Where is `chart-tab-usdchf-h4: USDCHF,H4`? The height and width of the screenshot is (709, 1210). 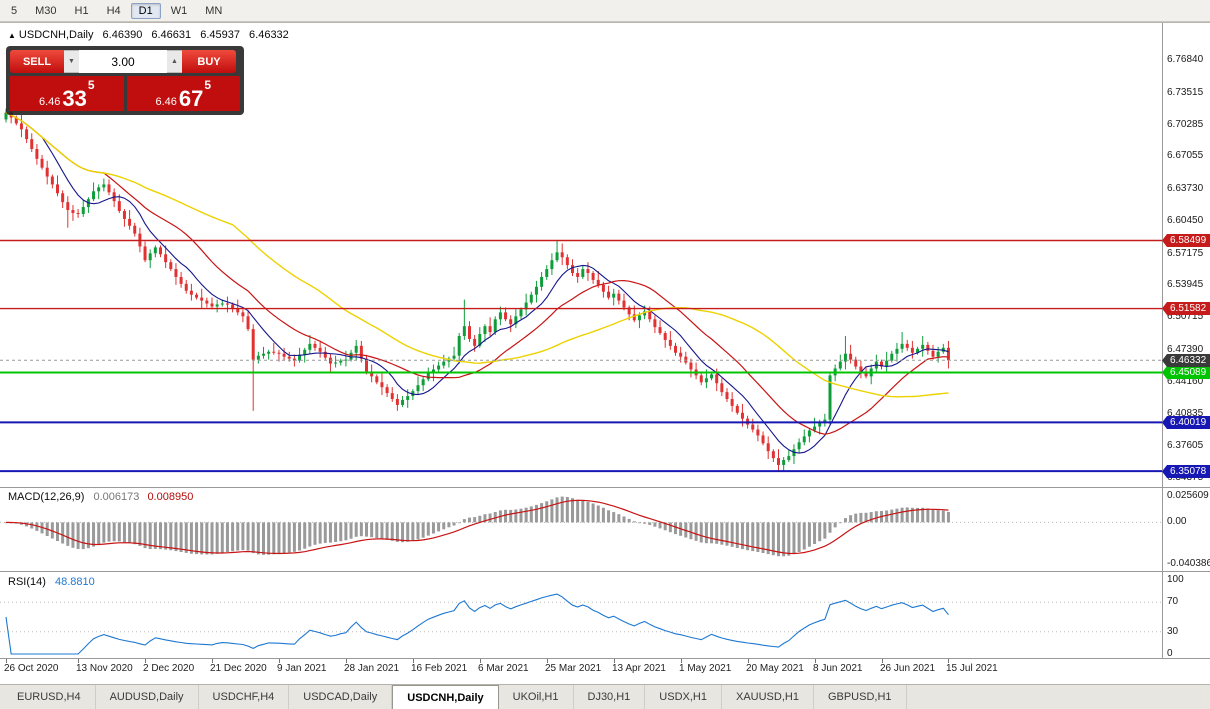
chart-tab-usdchf-h4: USDCHF,H4 is located at coordinates (244, 697).